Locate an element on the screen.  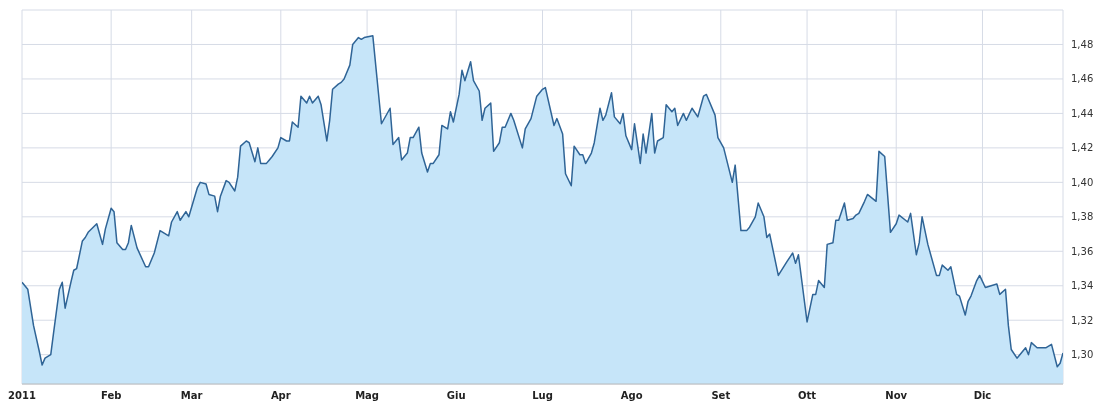
y-tick-label: 1,32 is located at coordinates (1082, 320).